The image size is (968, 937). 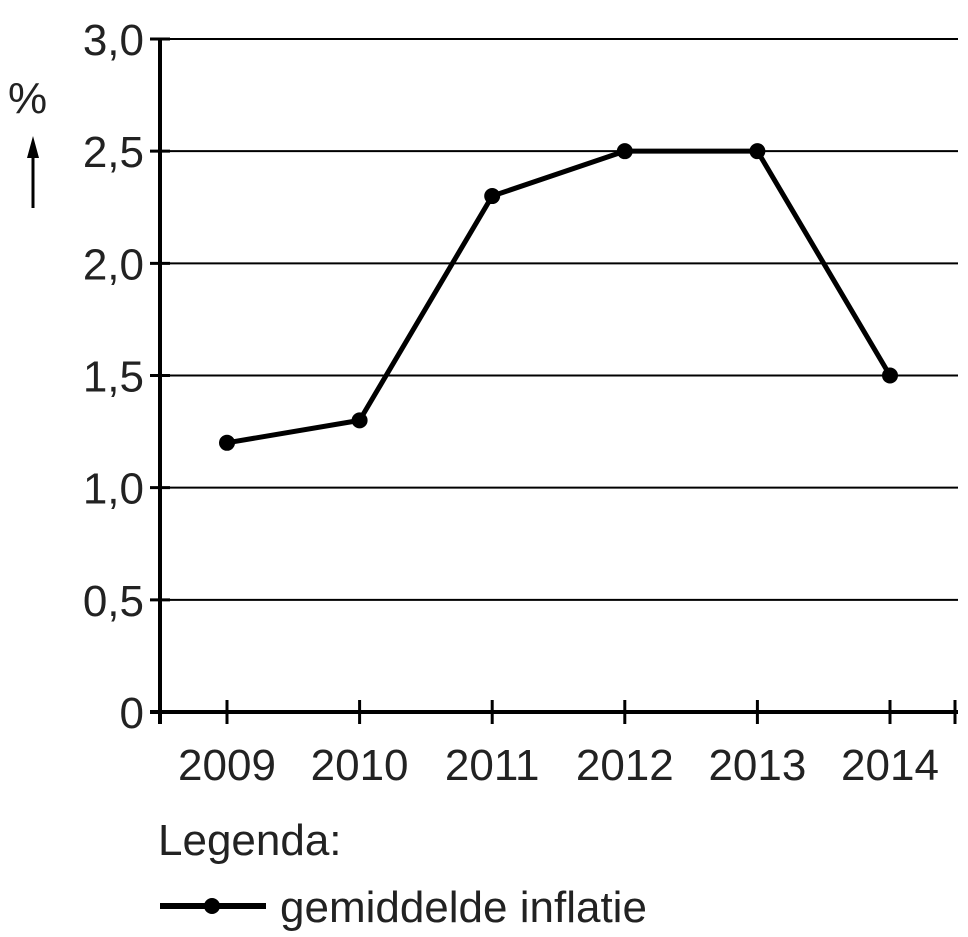 What do you see at coordinates (113, 601) in the screenshot?
I see `y-tick-label: 0,5` at bounding box center [113, 601].